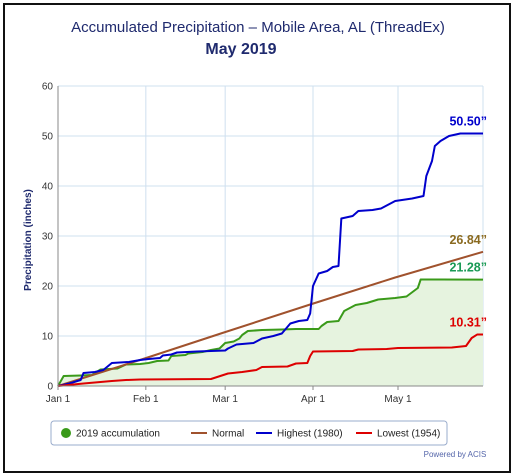 The height and width of the screenshot is (476, 514). I want to click on x-tick-label: May 1, so click(398, 399).